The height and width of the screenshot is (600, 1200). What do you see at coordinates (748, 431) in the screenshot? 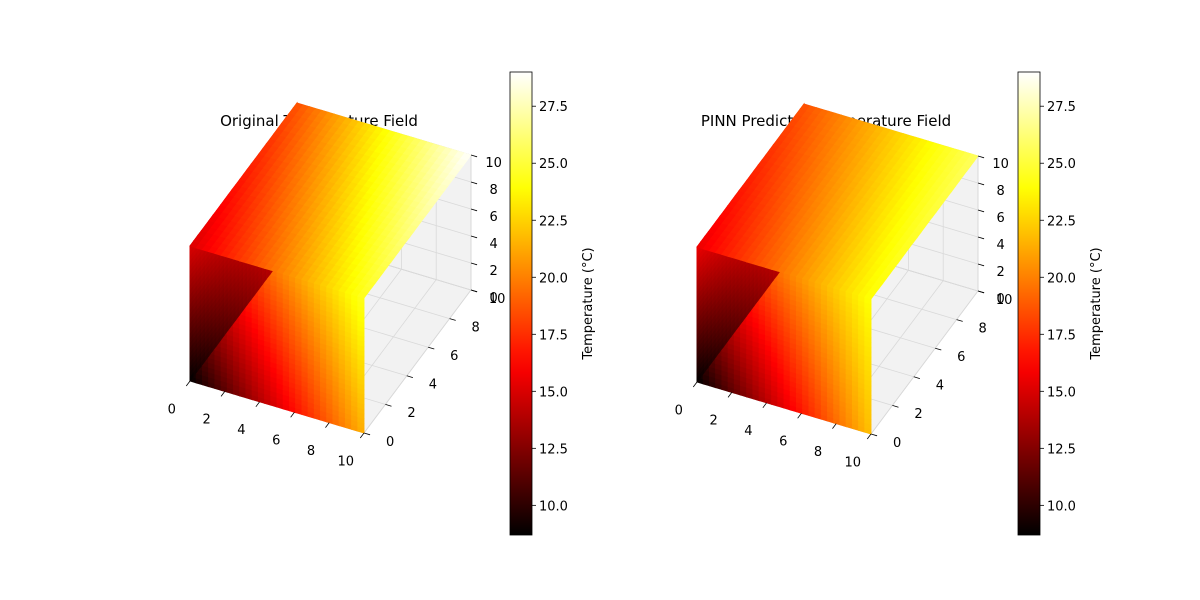
I see `x-tick-label: 4` at bounding box center [748, 431].